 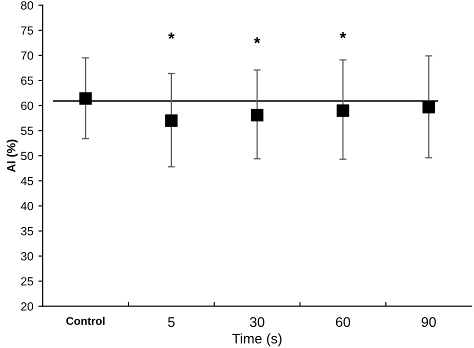 I want to click on x-tick-label: 90, so click(x=429, y=322).